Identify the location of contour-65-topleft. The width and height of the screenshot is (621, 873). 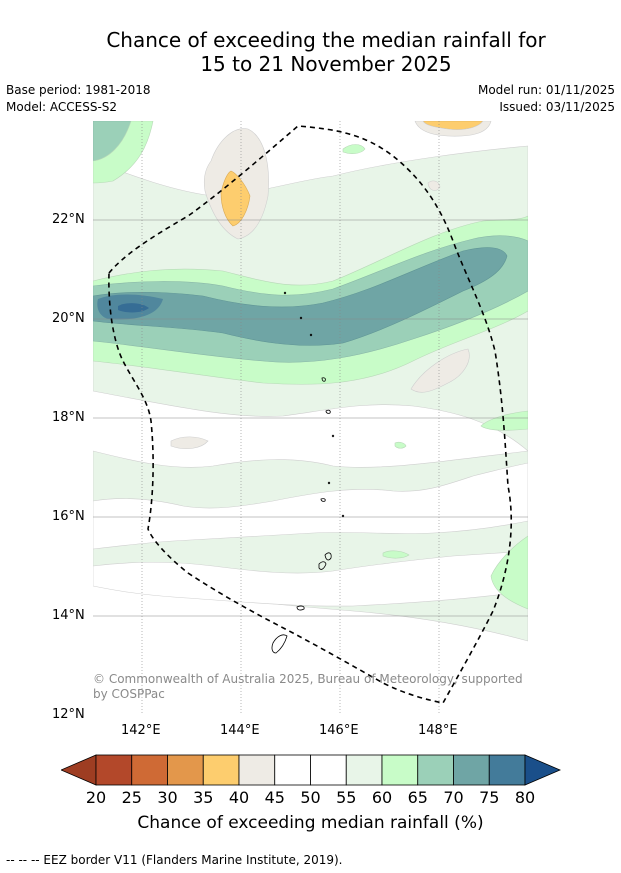
(123, 152).